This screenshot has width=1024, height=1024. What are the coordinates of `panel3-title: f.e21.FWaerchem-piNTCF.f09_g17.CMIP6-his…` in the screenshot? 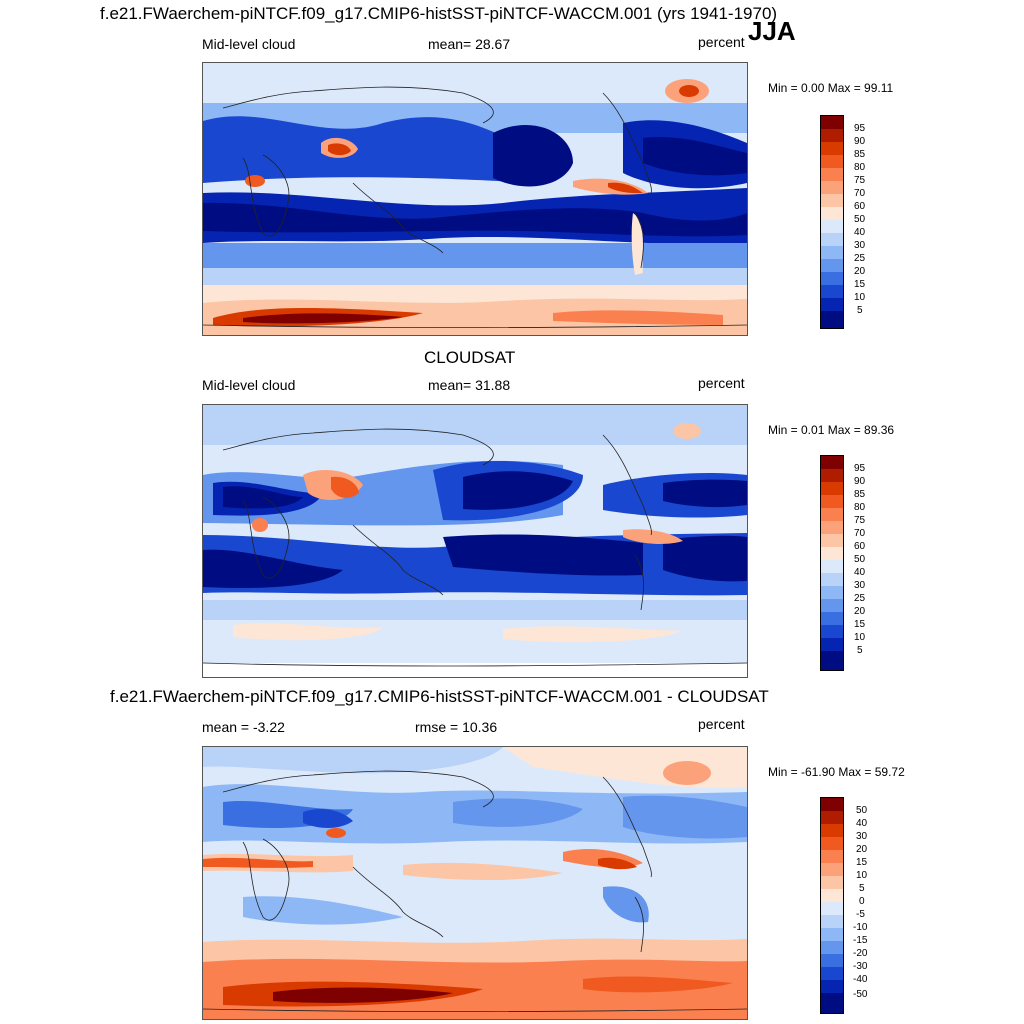 It's located at (439, 696).